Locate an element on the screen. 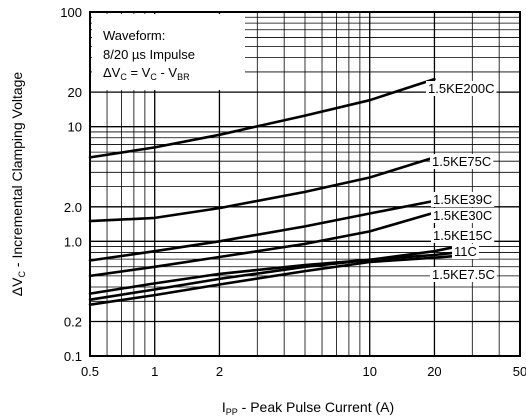 Image resolution: width=526 pixels, height=420 pixels. series-label: 1.5KE200C is located at coordinates (461, 88).